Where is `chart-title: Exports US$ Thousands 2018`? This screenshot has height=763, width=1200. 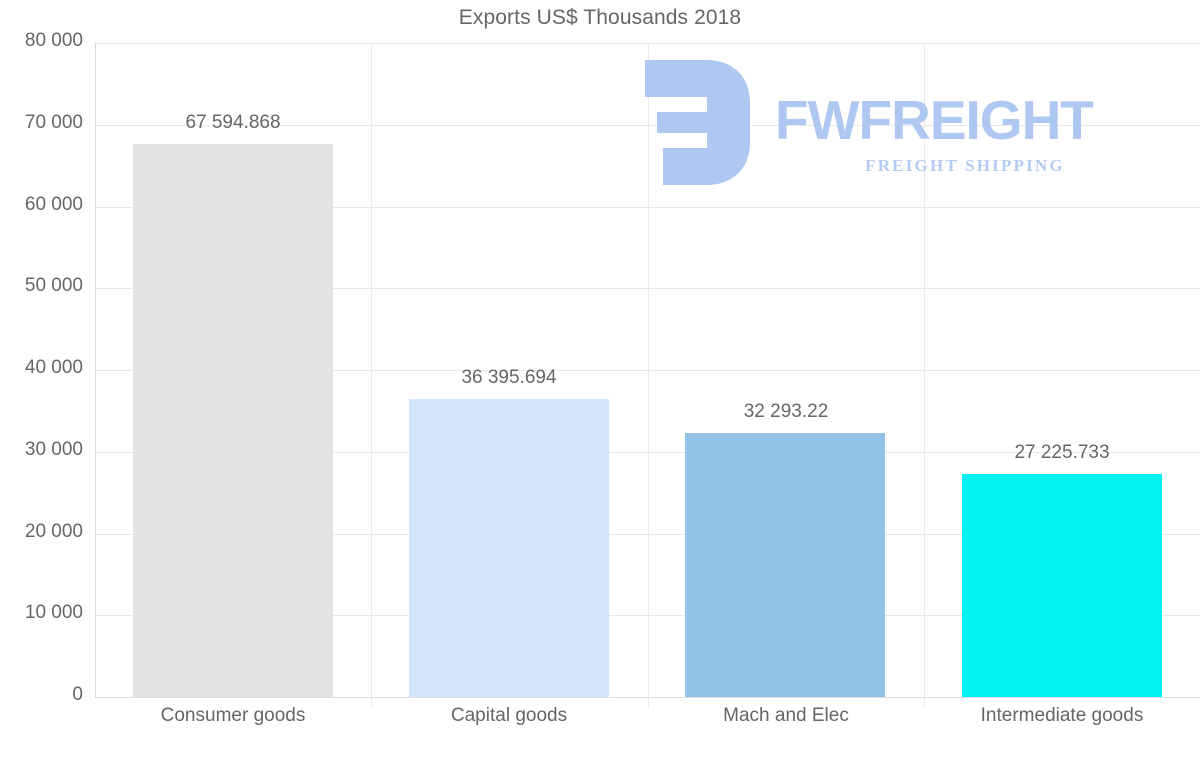
chart-title: Exports US$ Thousands 2018 is located at coordinates (600, 17).